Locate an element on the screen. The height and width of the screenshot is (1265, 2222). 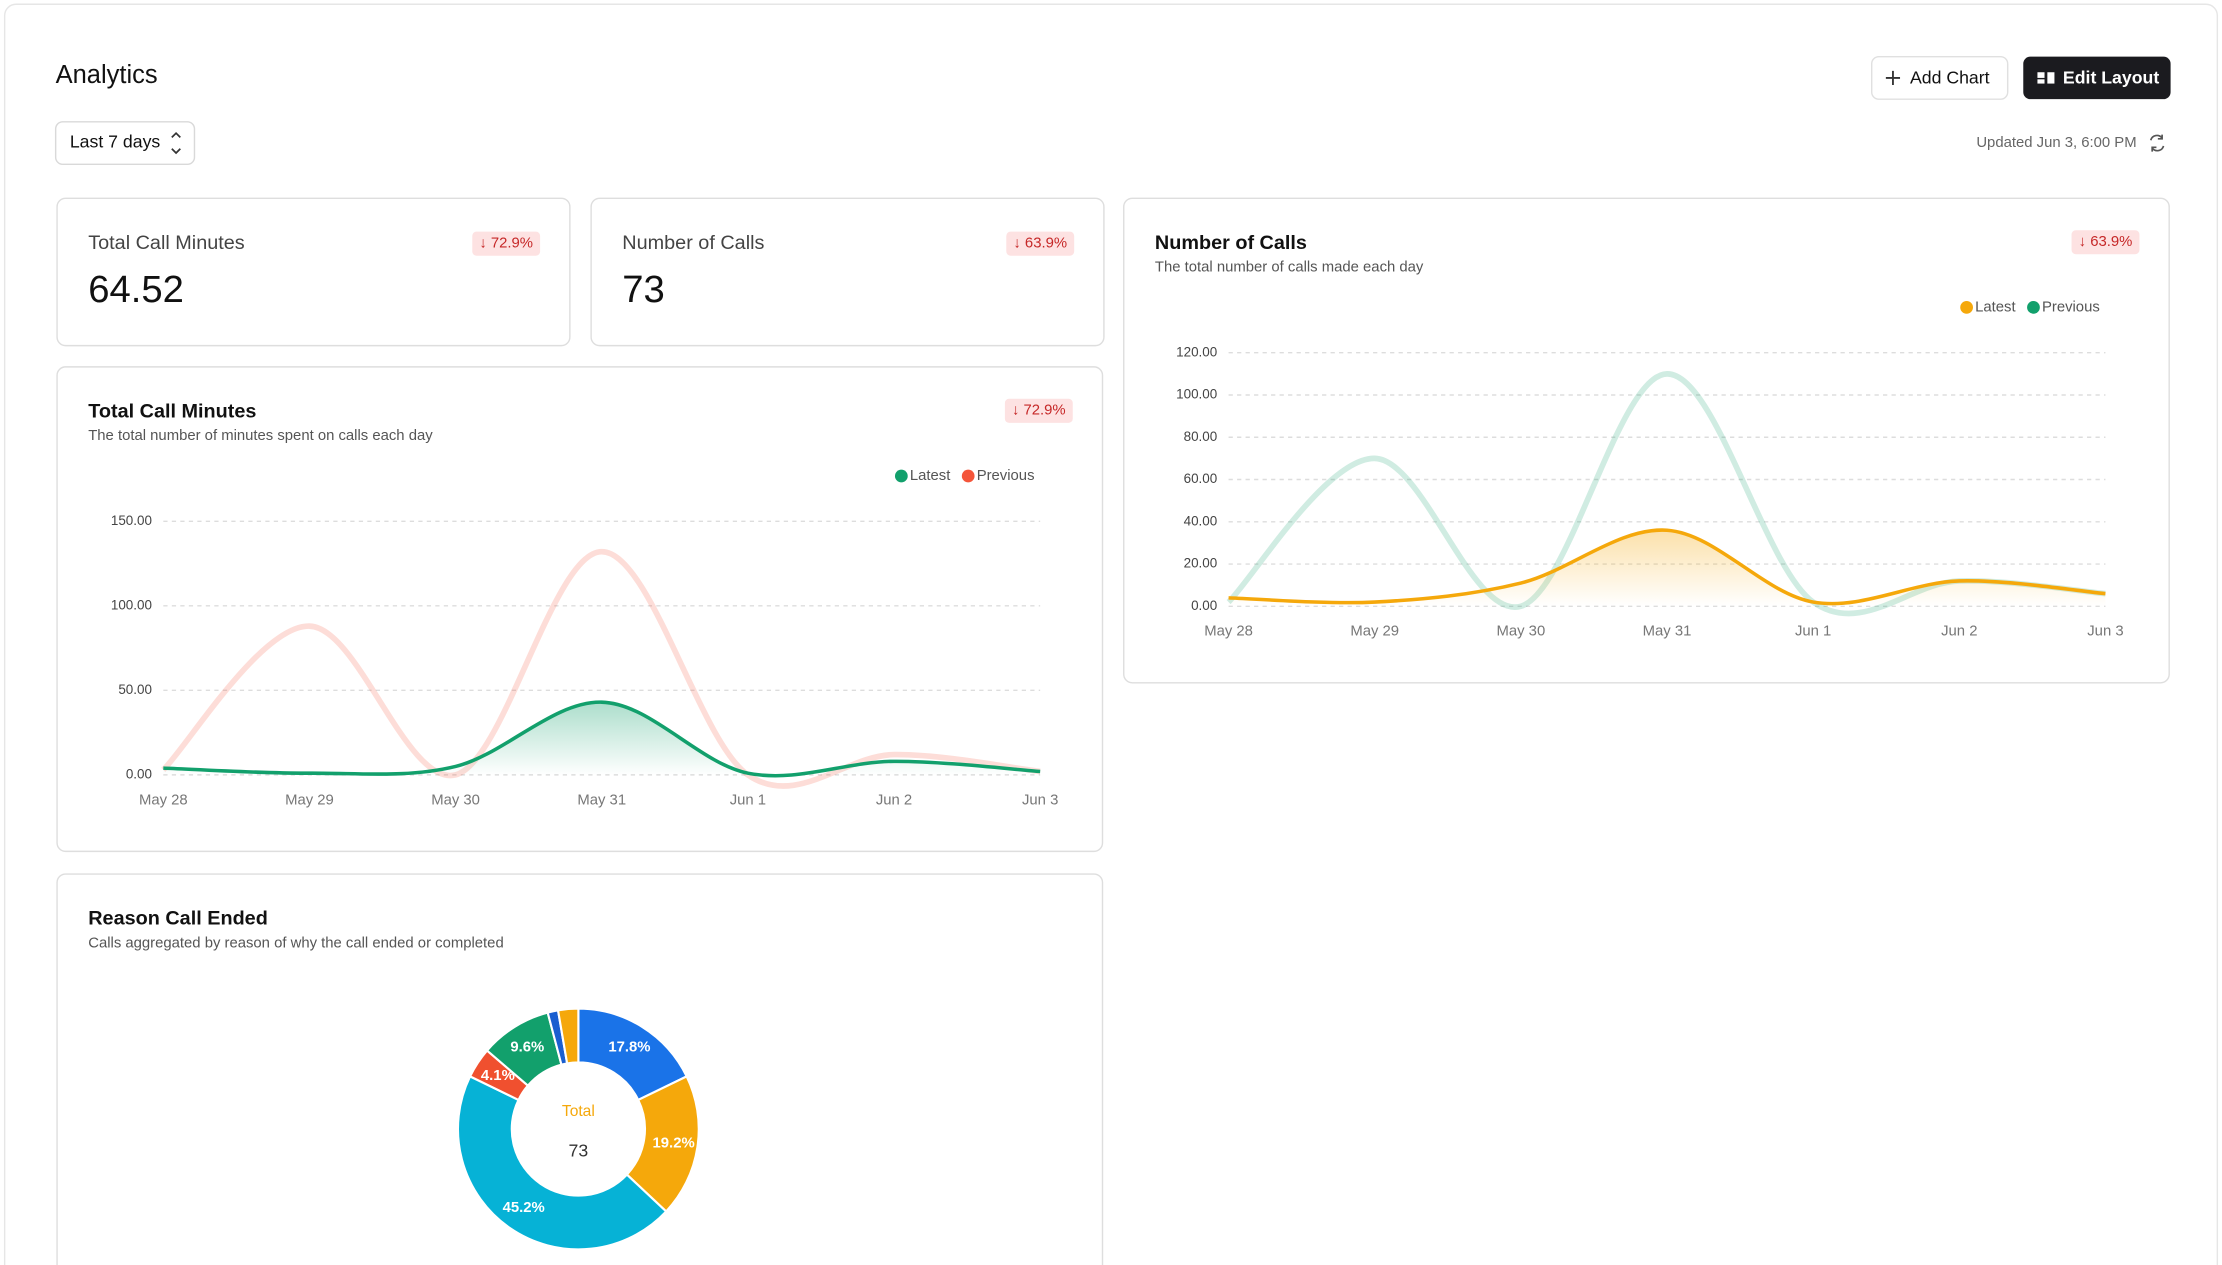
donut-label: 19.2% is located at coordinates (674, 1143).